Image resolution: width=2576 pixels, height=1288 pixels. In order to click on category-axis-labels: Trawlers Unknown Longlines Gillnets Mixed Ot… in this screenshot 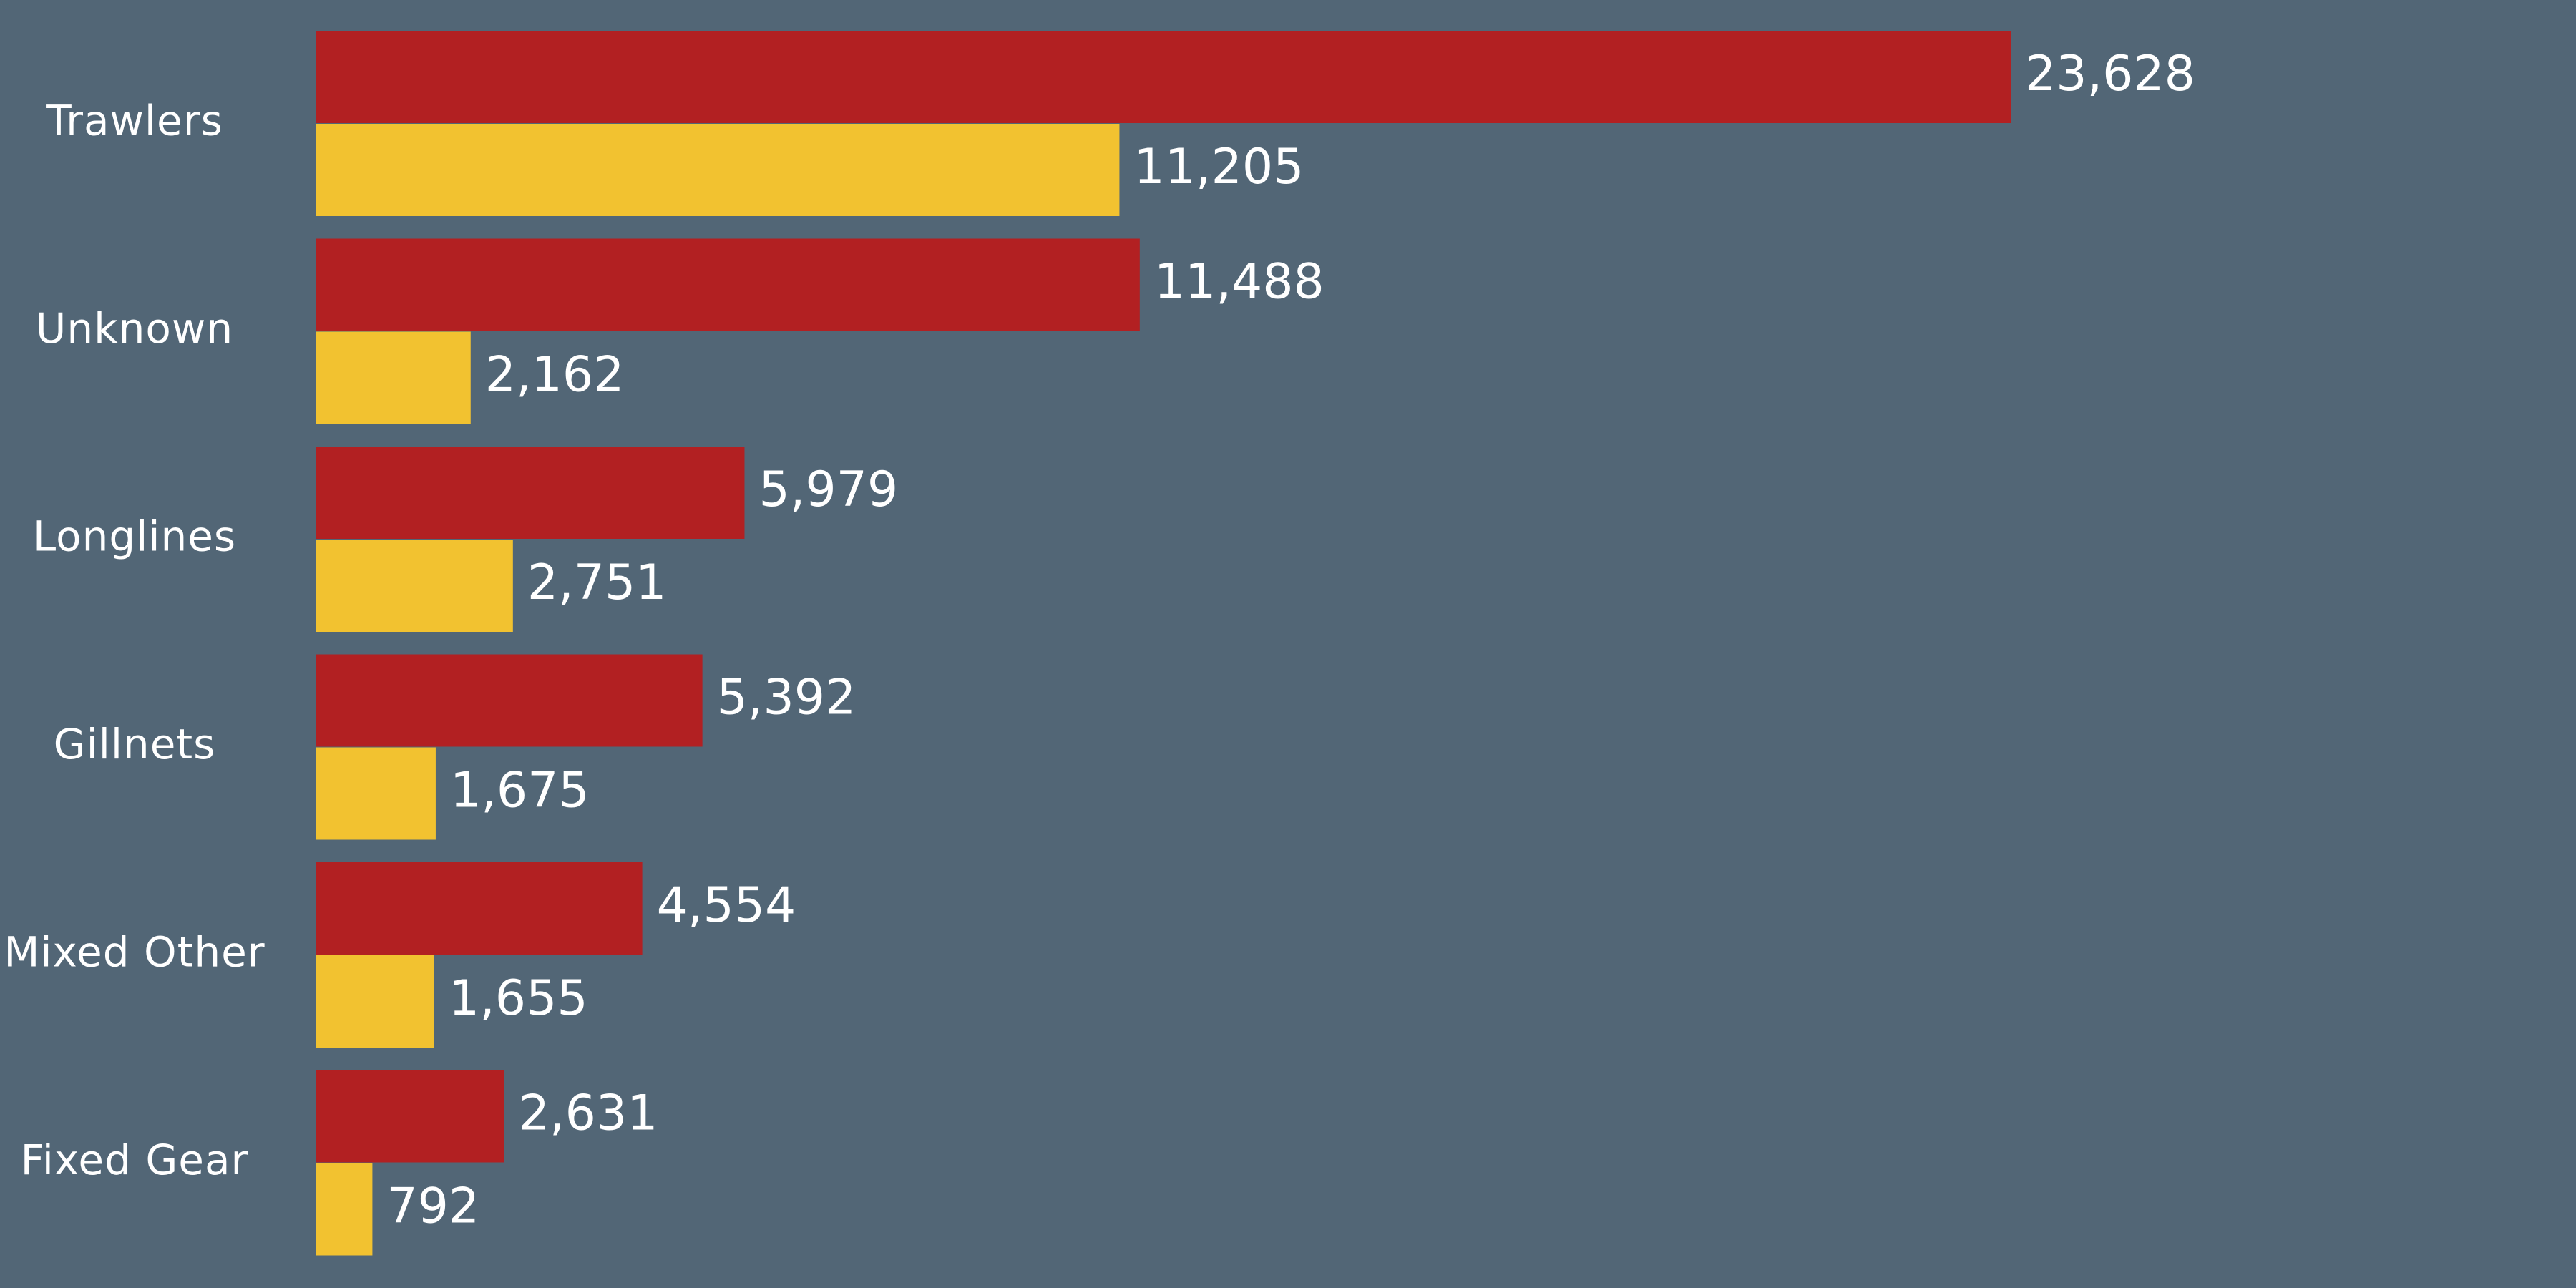, I will do `click(134, 641)`.